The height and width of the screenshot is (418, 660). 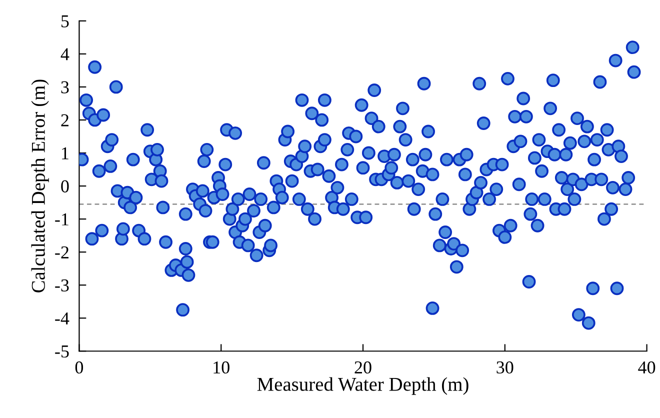 I want to click on y-tick-label: 3, so click(x=65, y=87).